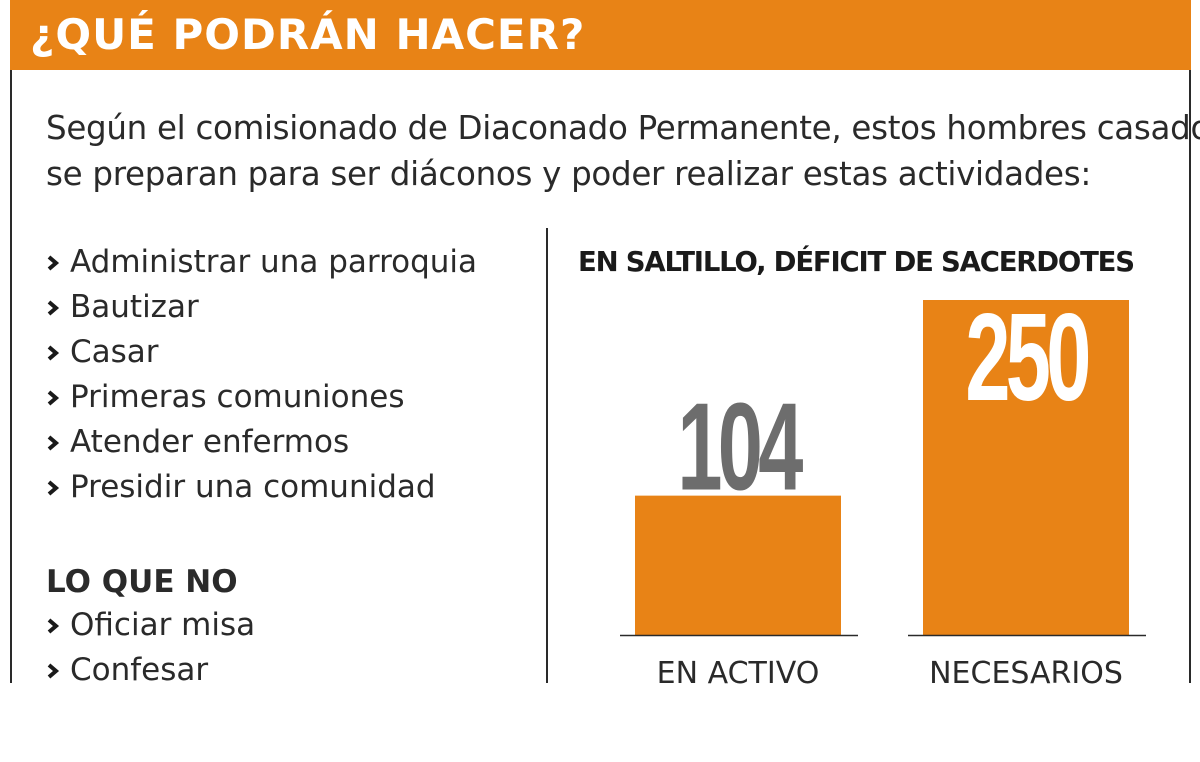  I want to click on list-item: Presidir una comunidad, so click(261, 487).